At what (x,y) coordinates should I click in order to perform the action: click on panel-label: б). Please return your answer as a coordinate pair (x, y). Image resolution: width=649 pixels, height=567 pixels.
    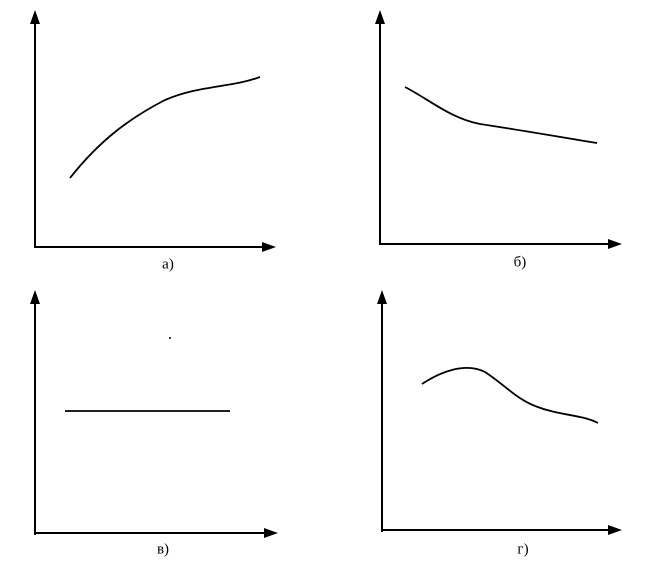
    Looking at the image, I should click on (520, 262).